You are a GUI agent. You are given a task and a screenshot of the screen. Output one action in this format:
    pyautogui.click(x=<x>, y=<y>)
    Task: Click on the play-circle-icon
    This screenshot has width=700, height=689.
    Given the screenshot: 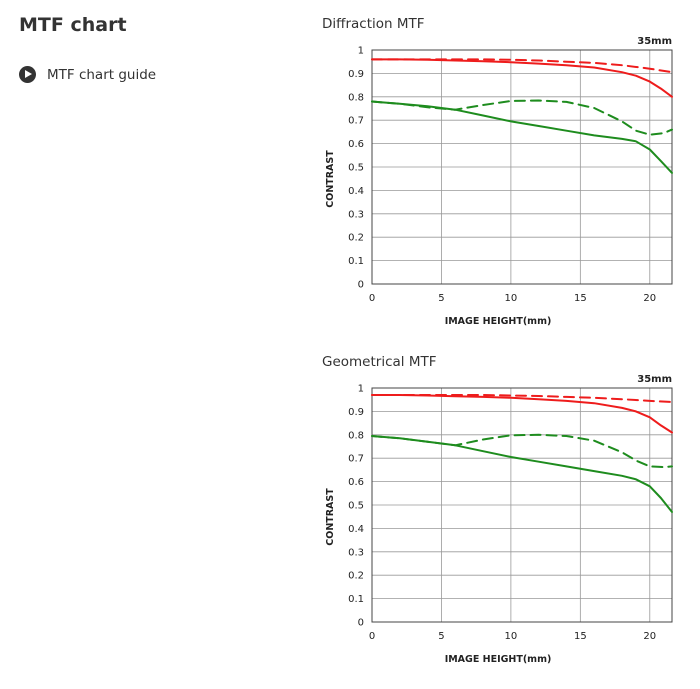 What is the action you would take?
    pyautogui.click(x=27, y=74)
    